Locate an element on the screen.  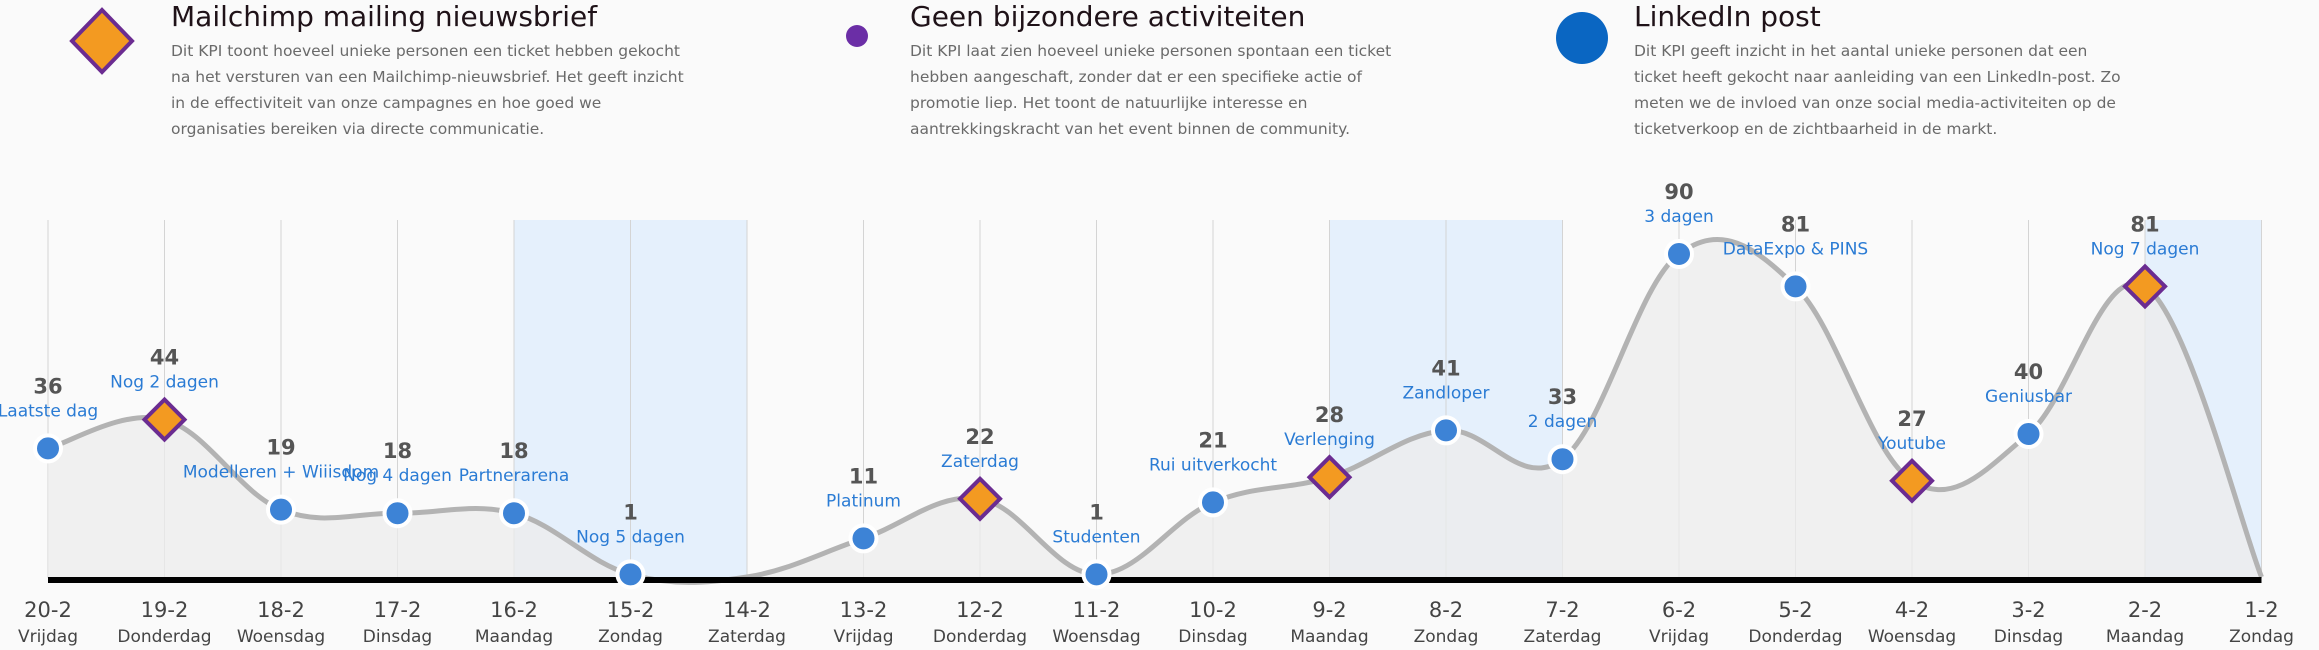
diamond-icon is located at coordinates (102, 41).